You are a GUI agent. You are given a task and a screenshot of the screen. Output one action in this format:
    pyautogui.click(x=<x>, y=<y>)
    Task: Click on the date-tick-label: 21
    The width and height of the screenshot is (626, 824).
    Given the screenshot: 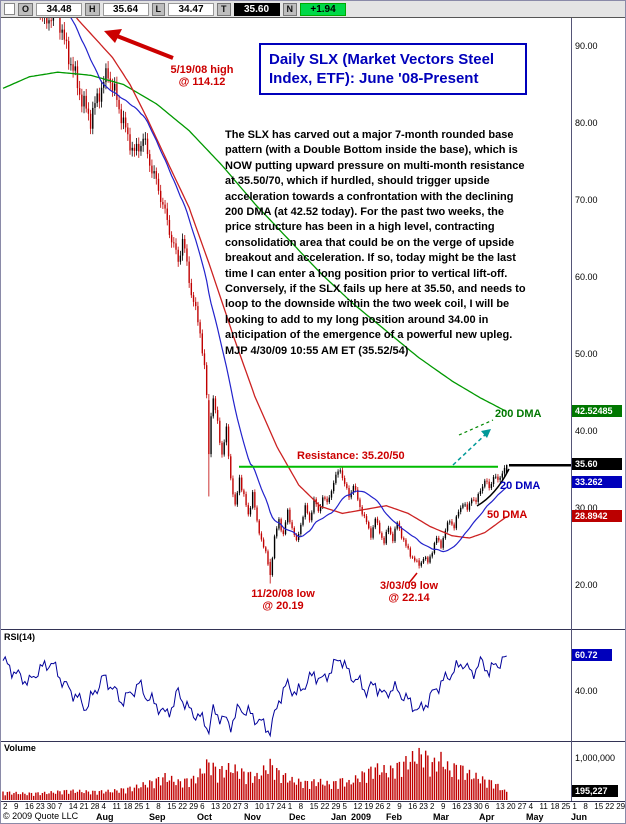 What is the action you would take?
    pyautogui.click(x=84, y=806)
    